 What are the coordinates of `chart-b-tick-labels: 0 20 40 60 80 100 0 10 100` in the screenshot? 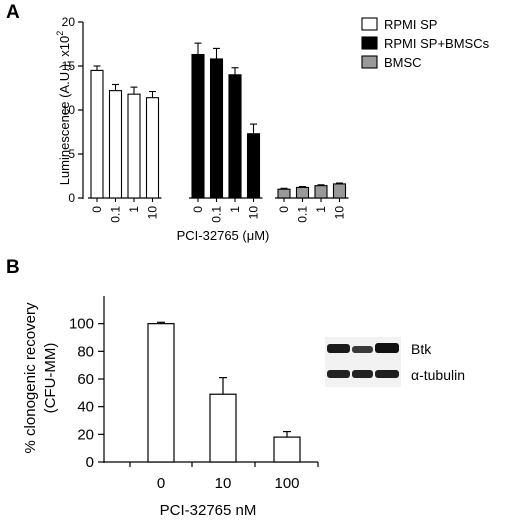 It's located at (184, 404).